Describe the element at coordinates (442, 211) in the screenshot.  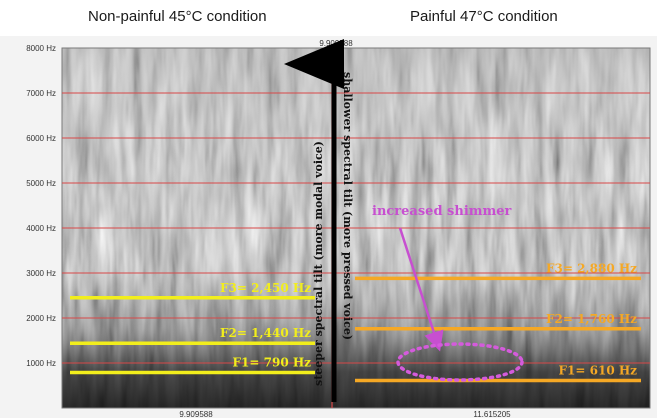
I see `shimmer-label: increased shimmer` at that location.